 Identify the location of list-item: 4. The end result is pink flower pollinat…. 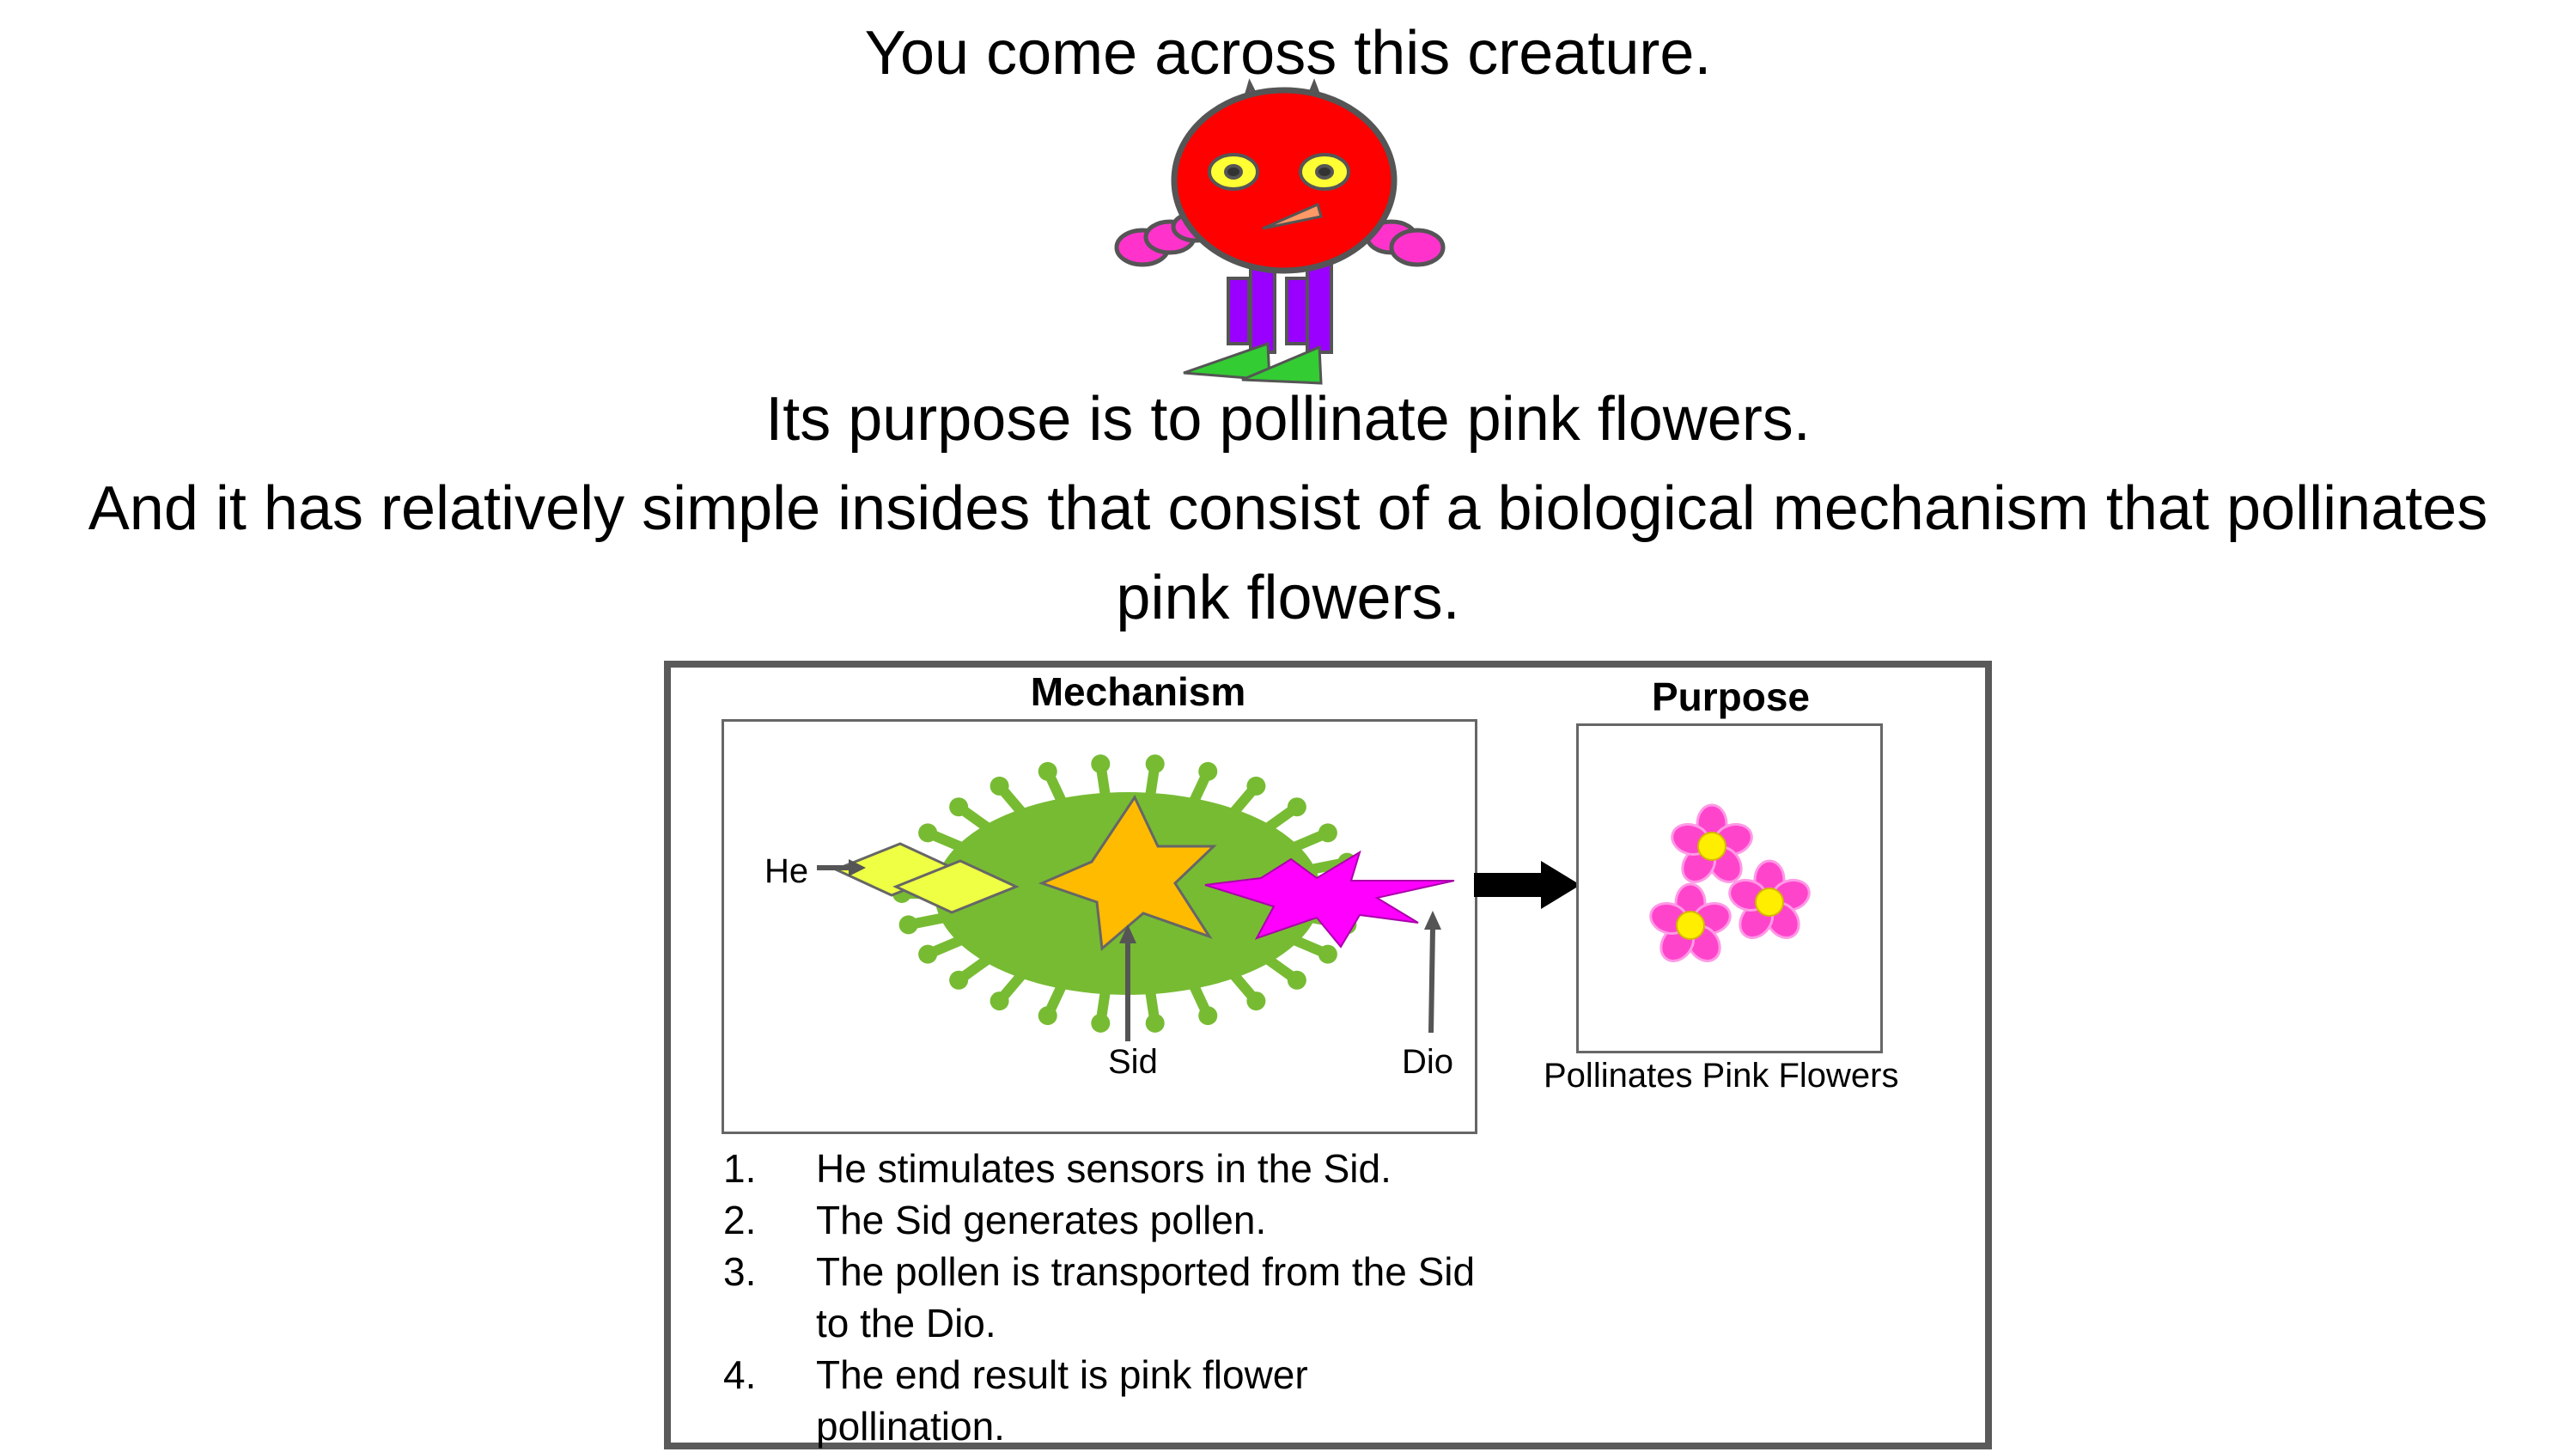
(1015, 1400).